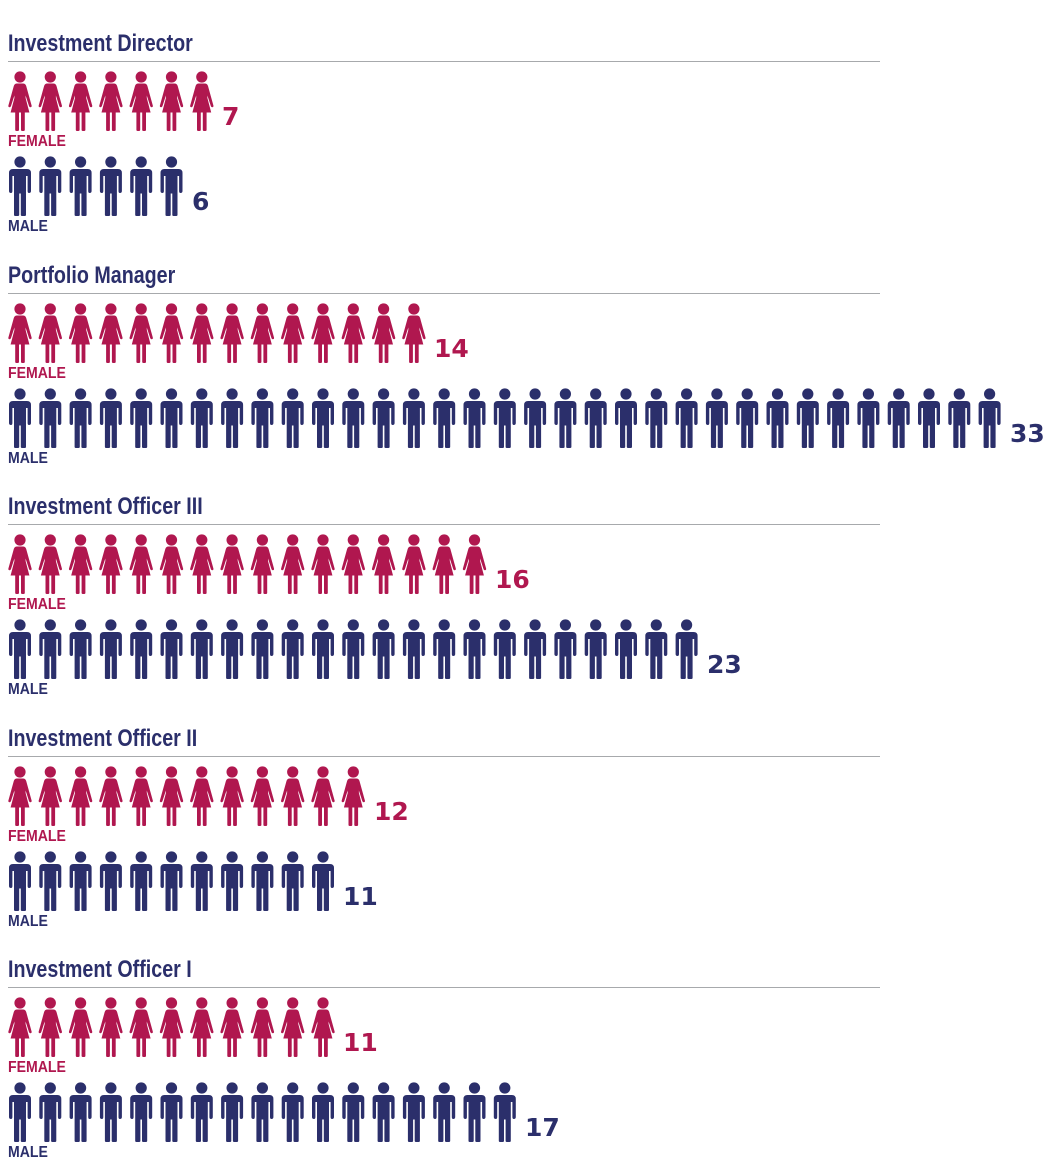 The width and height of the screenshot is (1060, 1176). What do you see at coordinates (512, 579) in the screenshot?
I see `count-label: 16` at bounding box center [512, 579].